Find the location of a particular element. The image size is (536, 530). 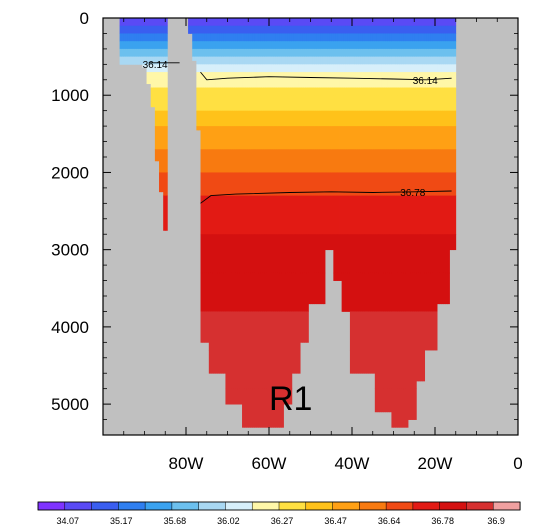

colorbar-swatch is located at coordinates (185, 506).